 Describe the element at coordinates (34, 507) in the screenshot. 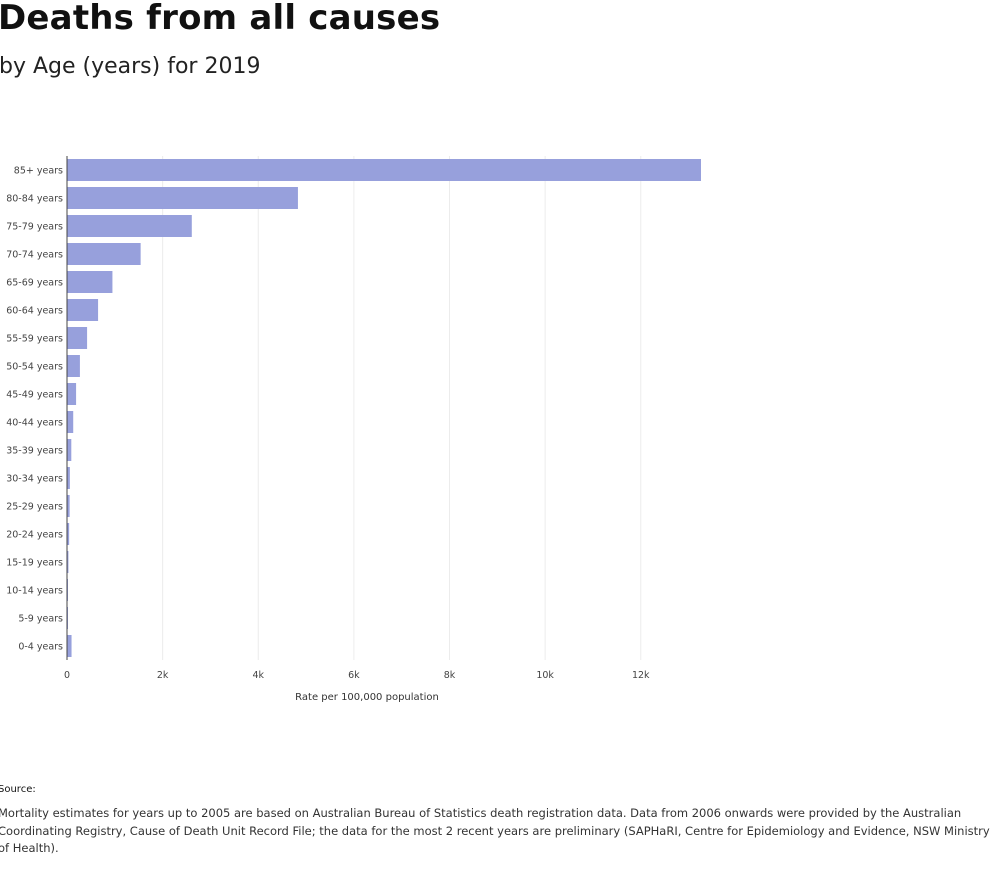

I see `y-tick-label: 25-29 years` at that location.